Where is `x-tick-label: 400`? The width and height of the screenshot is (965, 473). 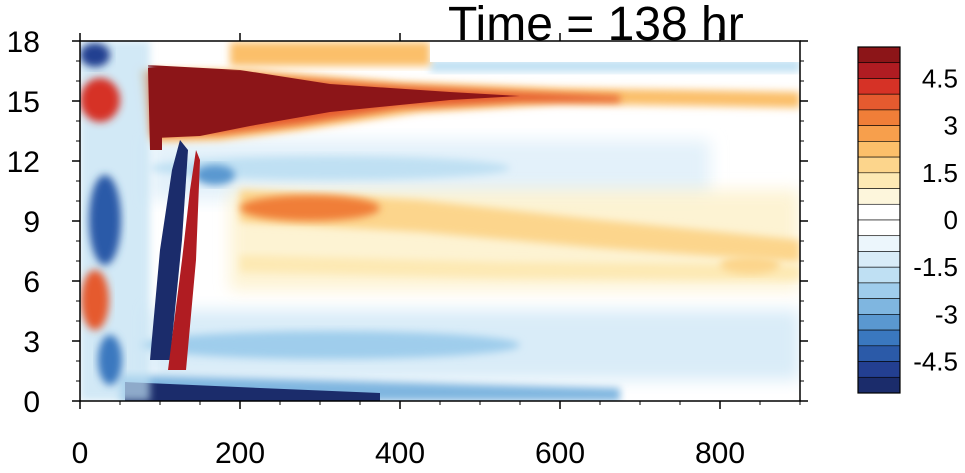
x-tick-label: 400 is located at coordinates (400, 453).